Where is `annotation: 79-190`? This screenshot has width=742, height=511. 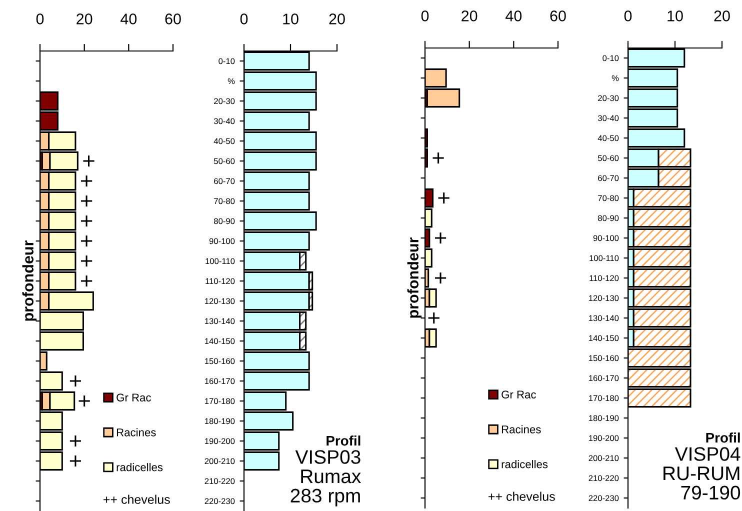 annotation: 79-190 is located at coordinates (710, 493).